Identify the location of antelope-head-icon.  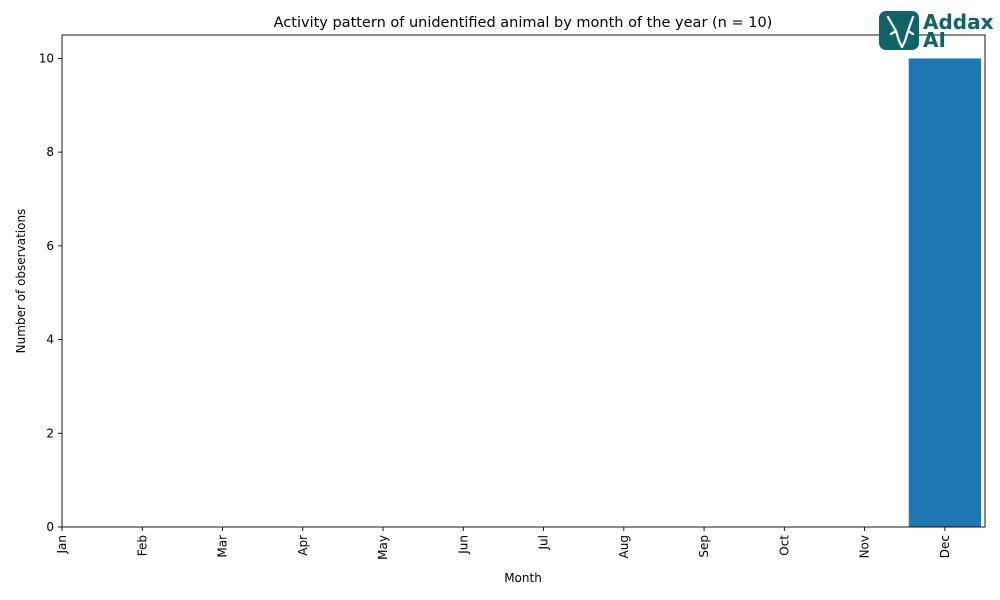
(899, 30).